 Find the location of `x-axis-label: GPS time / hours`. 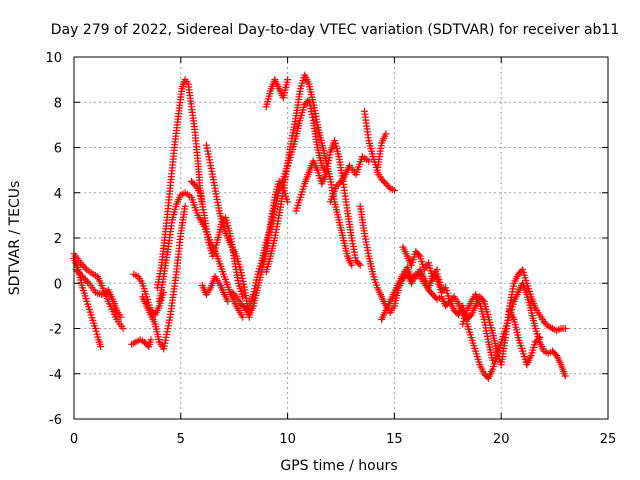

x-axis-label: GPS time / hours is located at coordinates (338, 466).